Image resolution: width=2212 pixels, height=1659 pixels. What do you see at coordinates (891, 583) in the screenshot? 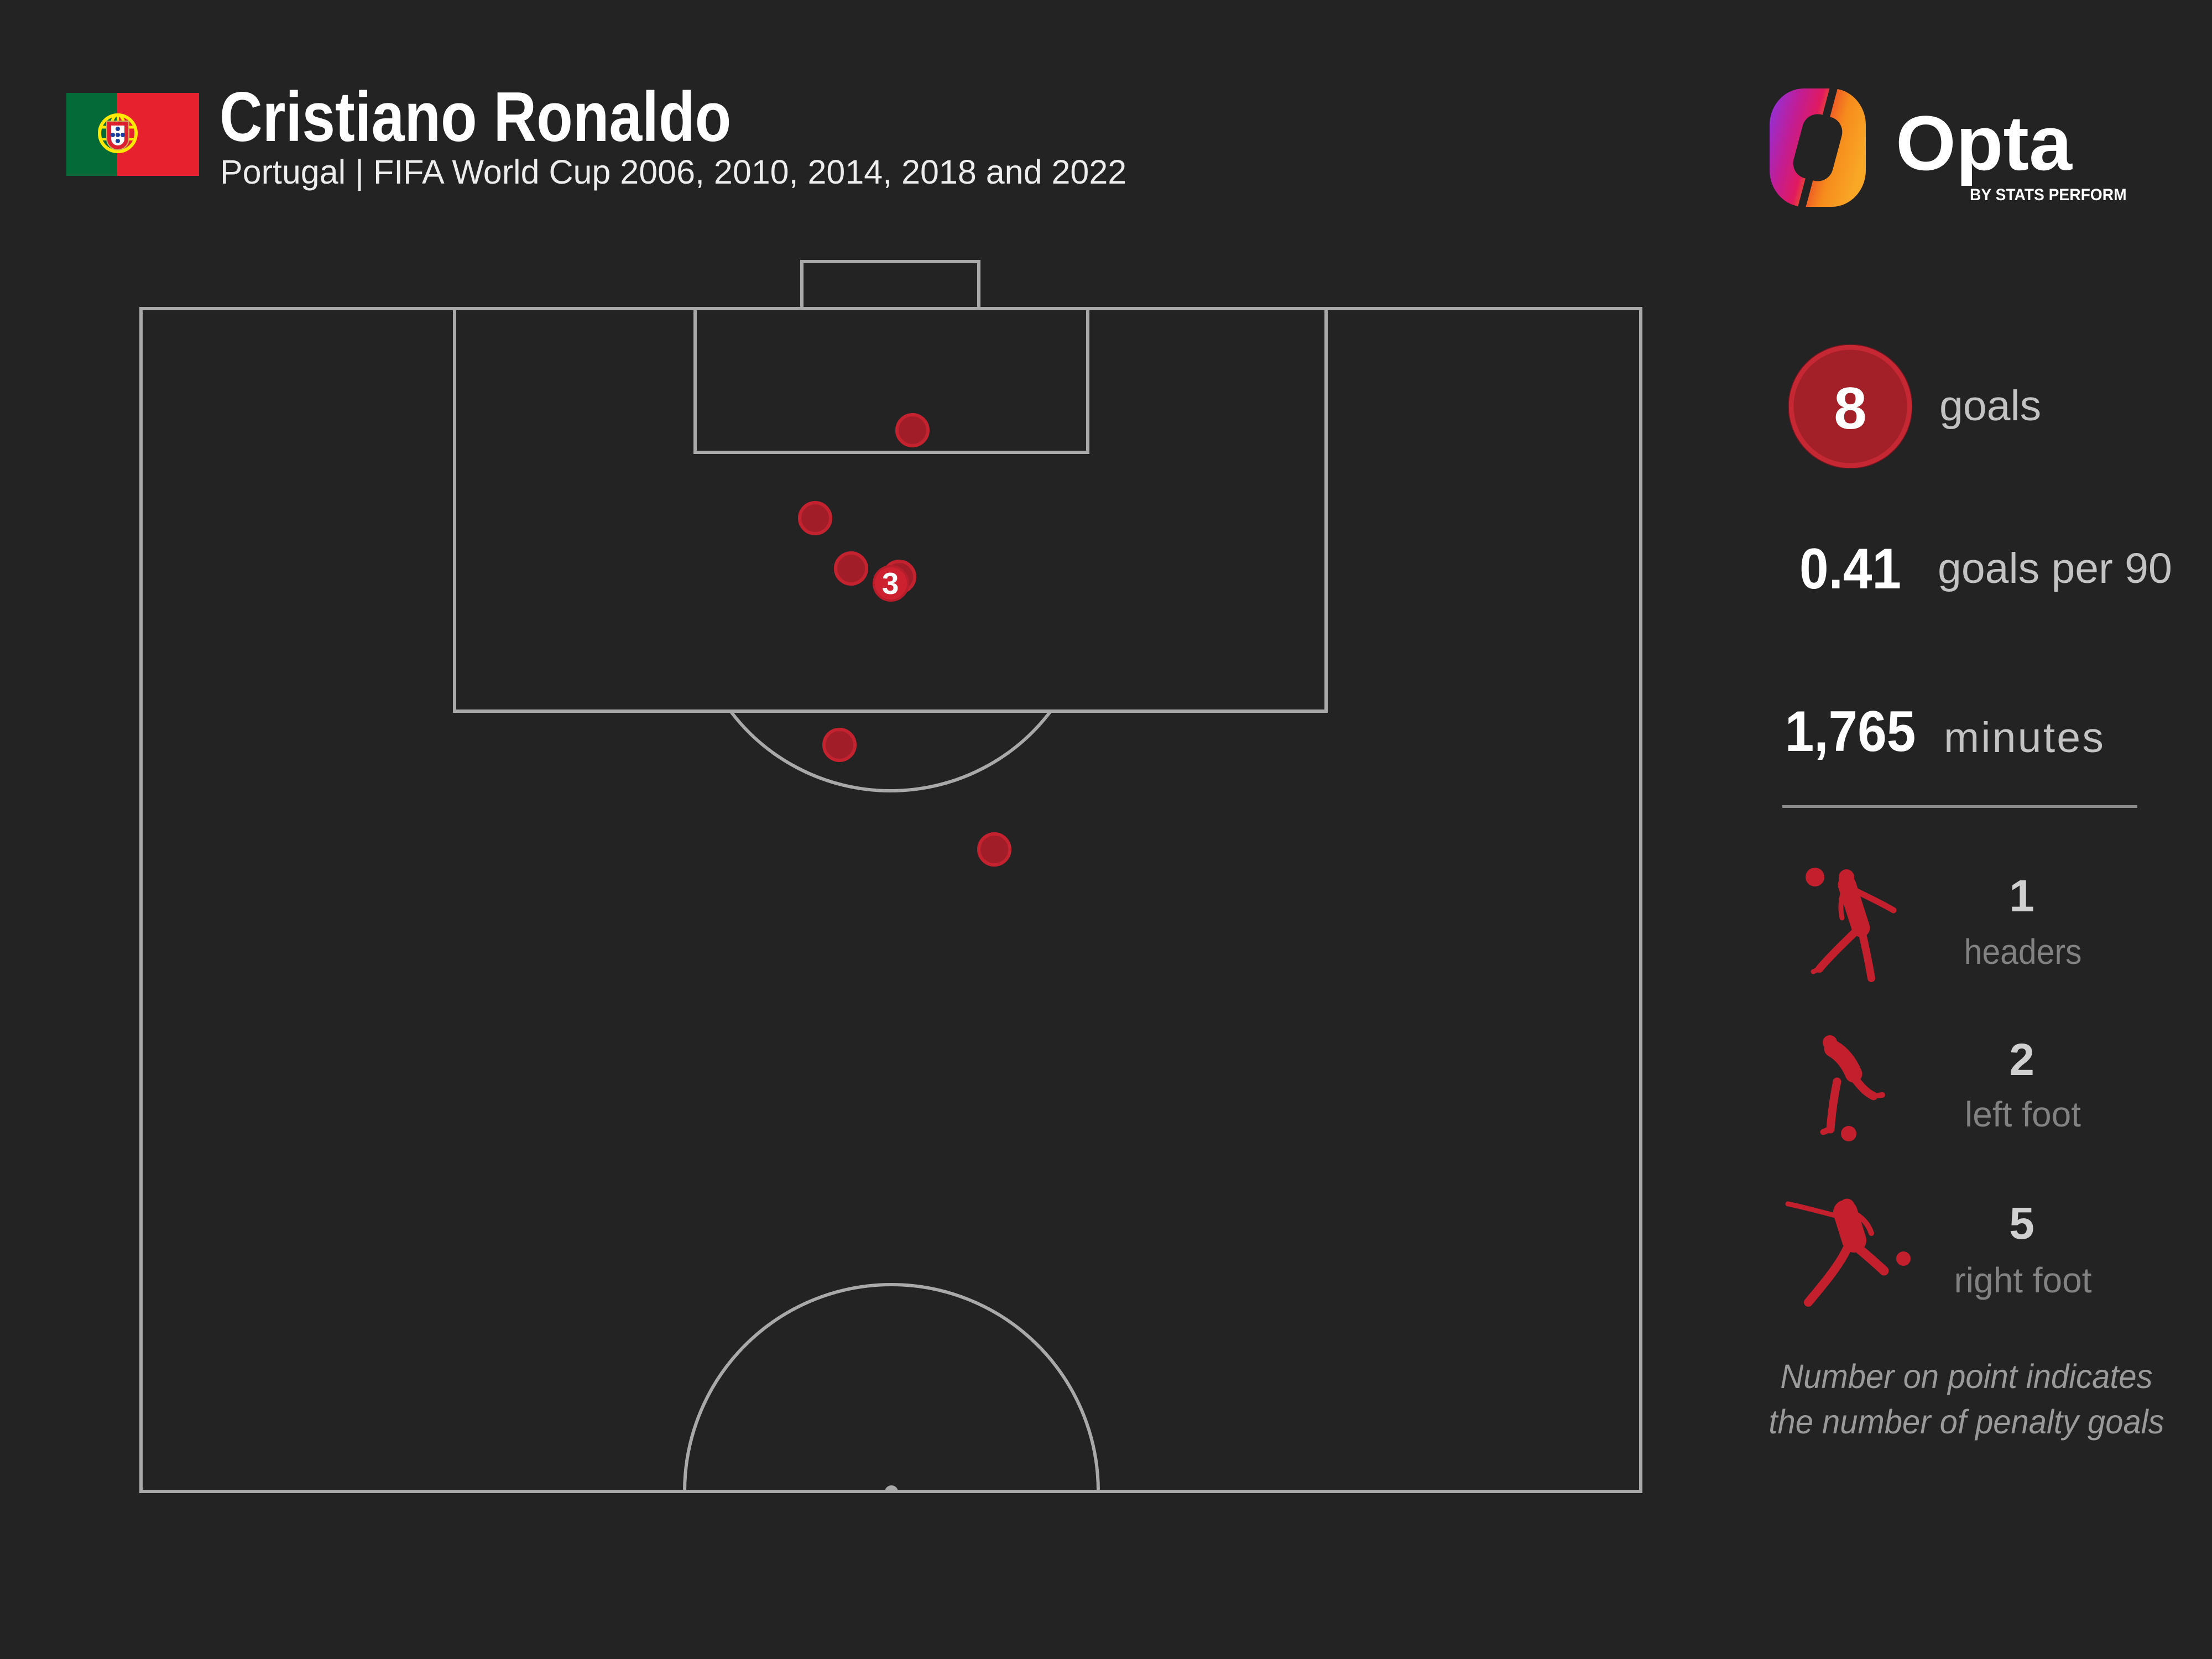
I see `svg-text: 3` at bounding box center [891, 583].